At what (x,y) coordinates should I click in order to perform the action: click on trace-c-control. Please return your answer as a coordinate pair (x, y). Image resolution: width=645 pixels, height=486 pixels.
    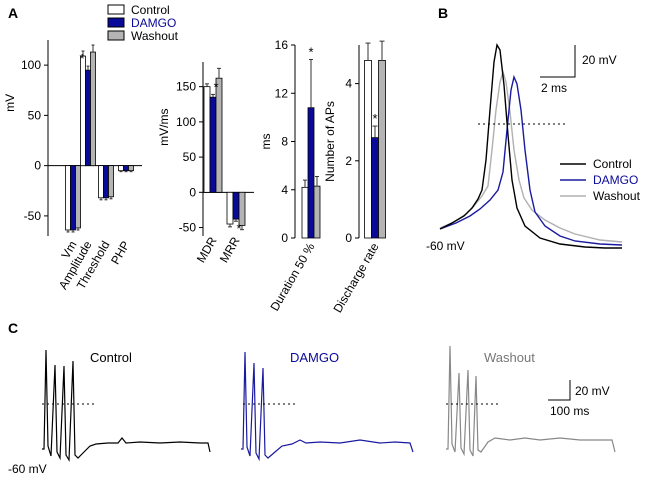
    Looking at the image, I should click on (126, 406).